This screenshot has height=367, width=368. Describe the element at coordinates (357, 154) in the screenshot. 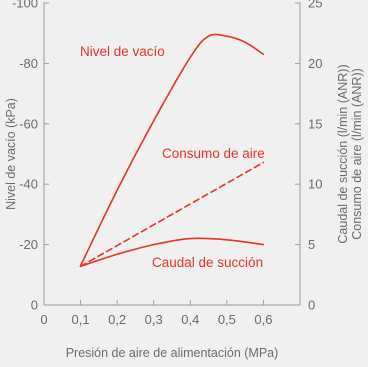

I see `y-right-axis-title-line-2: Consumo de aire (l/min (ANR))` at that location.